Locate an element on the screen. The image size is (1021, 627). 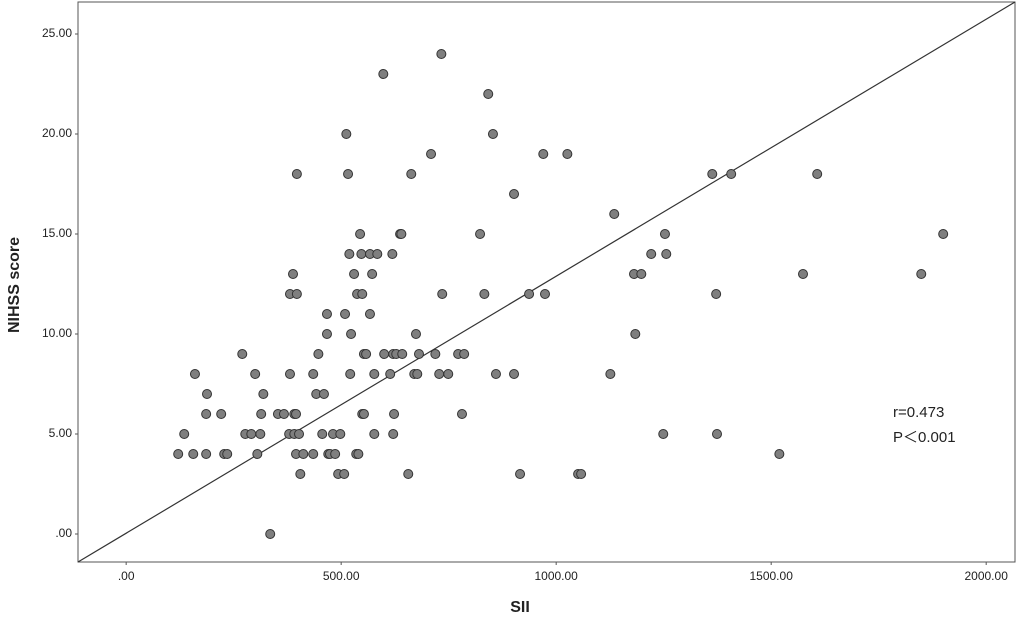
y-axis-label: NIHSS score is located at coordinates (14, 285).